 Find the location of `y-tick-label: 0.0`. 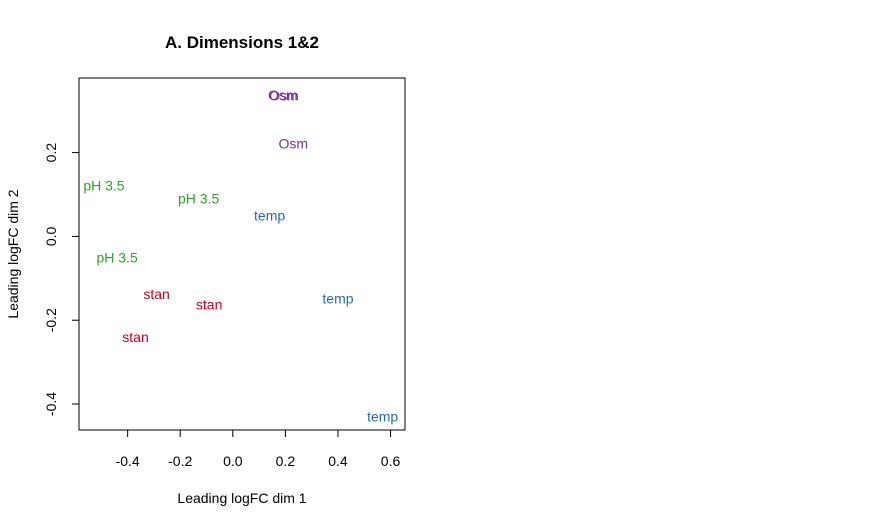

y-tick-label: 0.0 is located at coordinates (51, 236).